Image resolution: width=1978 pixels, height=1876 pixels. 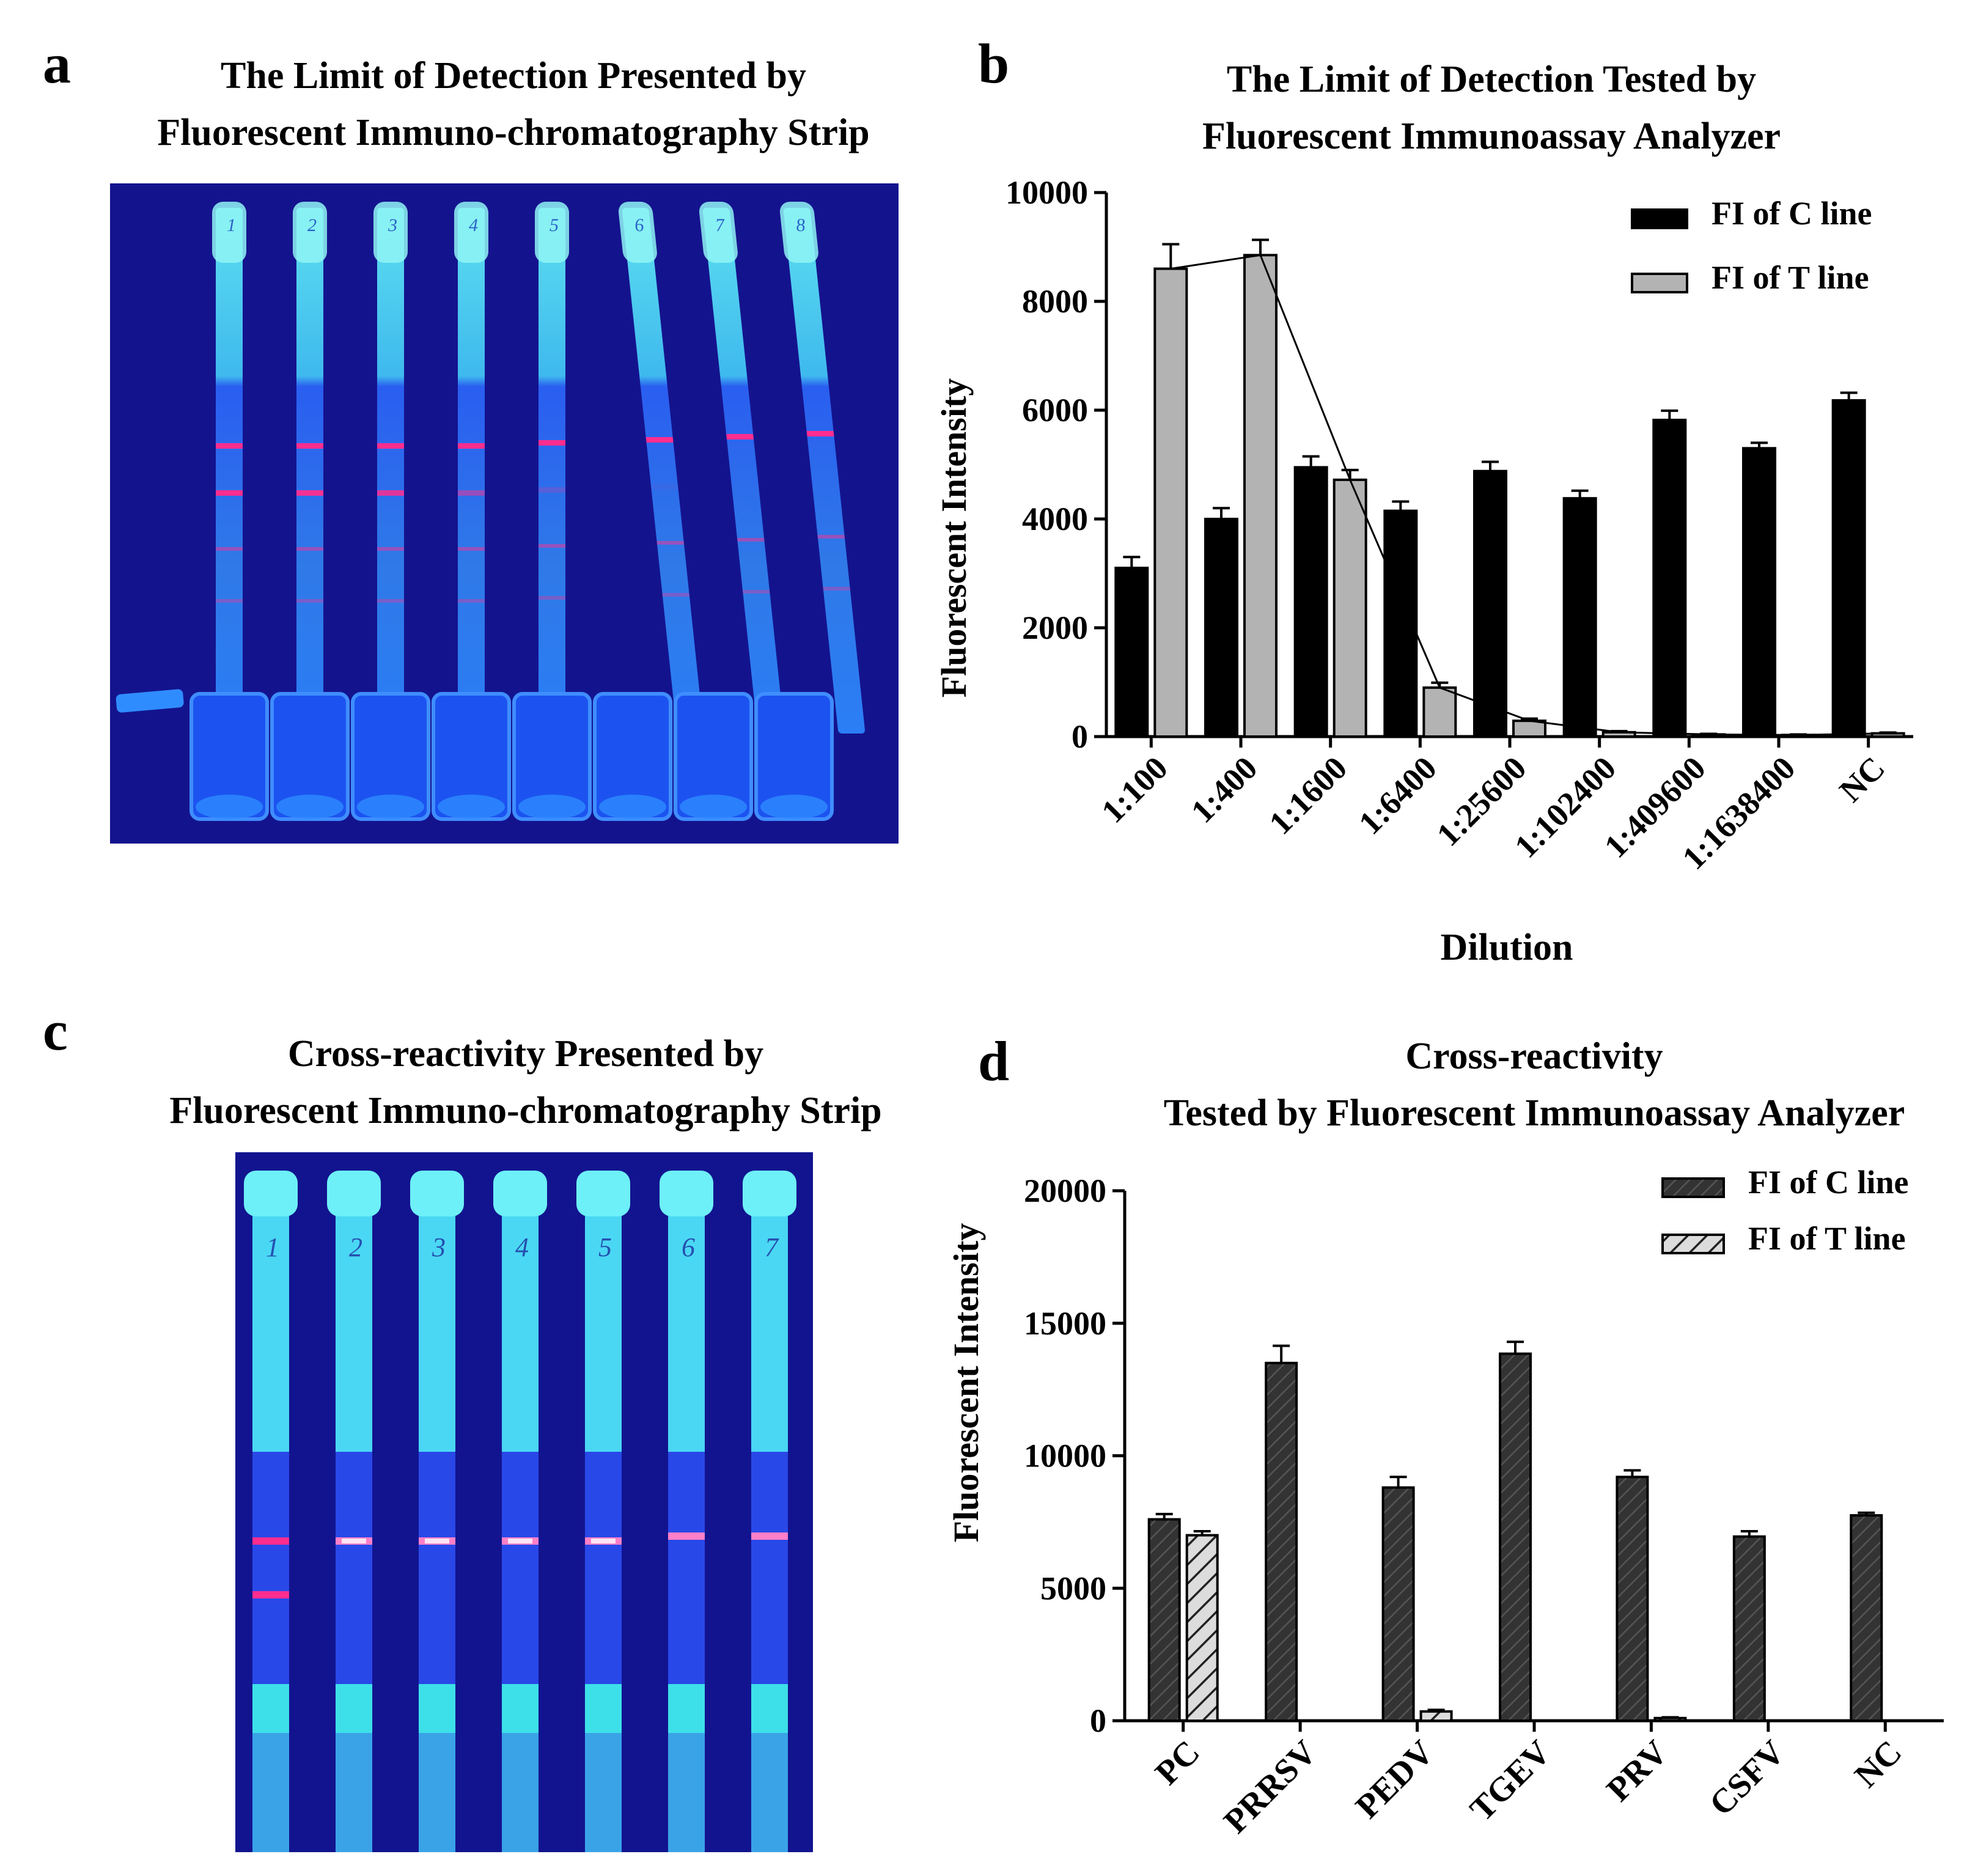 I want to click on x-tick-label: CSFV, so click(x=1747, y=1778).